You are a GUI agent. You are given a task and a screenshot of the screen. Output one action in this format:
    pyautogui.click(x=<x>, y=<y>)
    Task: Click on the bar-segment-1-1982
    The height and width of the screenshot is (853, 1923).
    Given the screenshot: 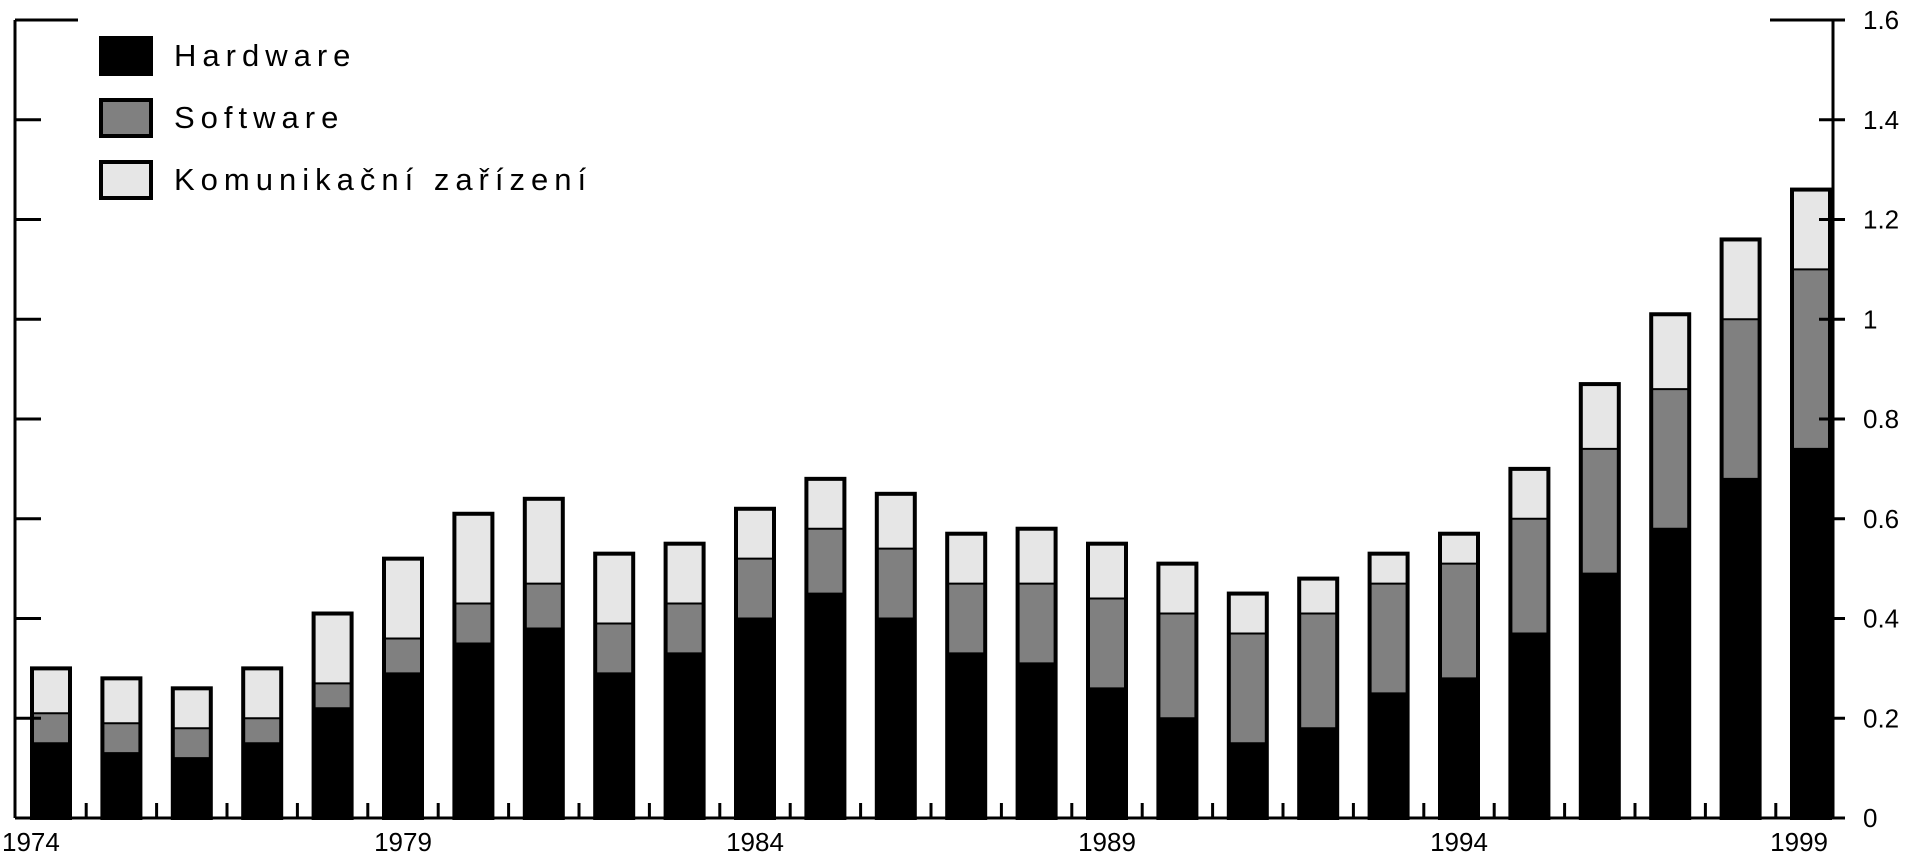 What is the action you would take?
    pyautogui.click(x=614, y=745)
    